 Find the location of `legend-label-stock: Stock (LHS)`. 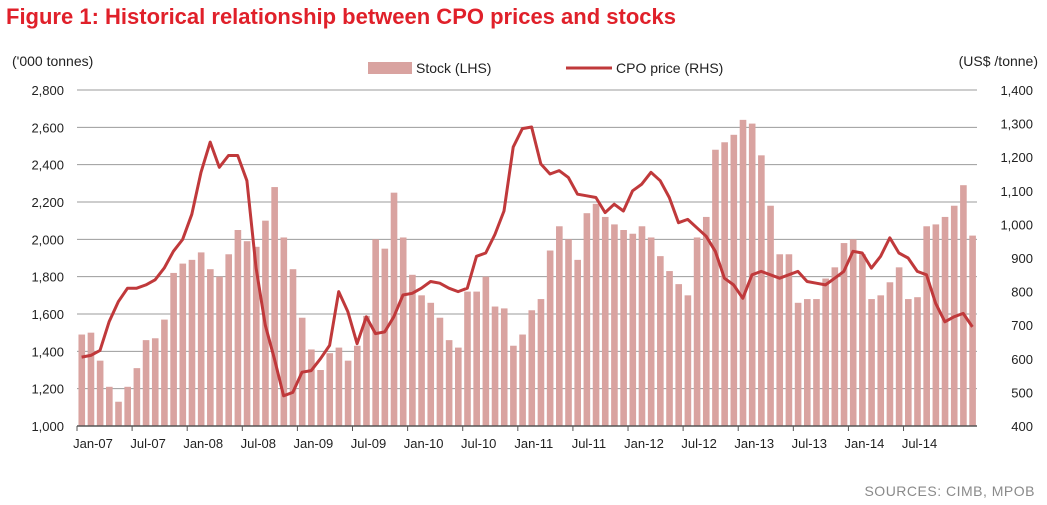

legend-label-stock: Stock (LHS) is located at coordinates (453, 68).